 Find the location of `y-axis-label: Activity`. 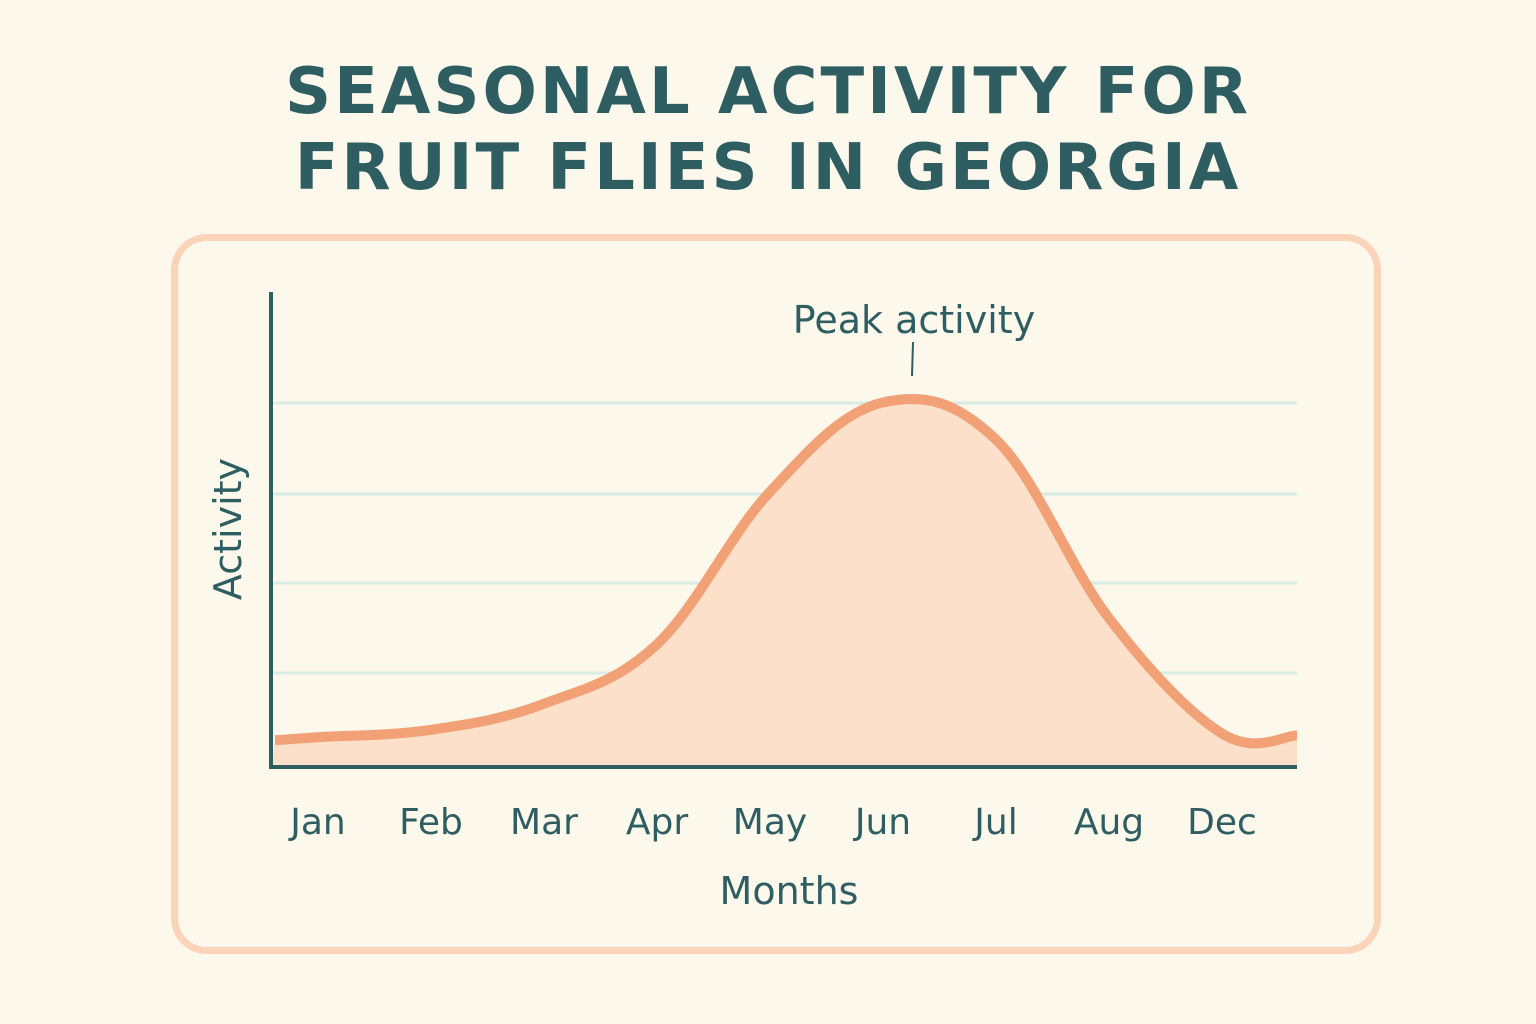

y-axis-label: Activity is located at coordinates (228, 529).